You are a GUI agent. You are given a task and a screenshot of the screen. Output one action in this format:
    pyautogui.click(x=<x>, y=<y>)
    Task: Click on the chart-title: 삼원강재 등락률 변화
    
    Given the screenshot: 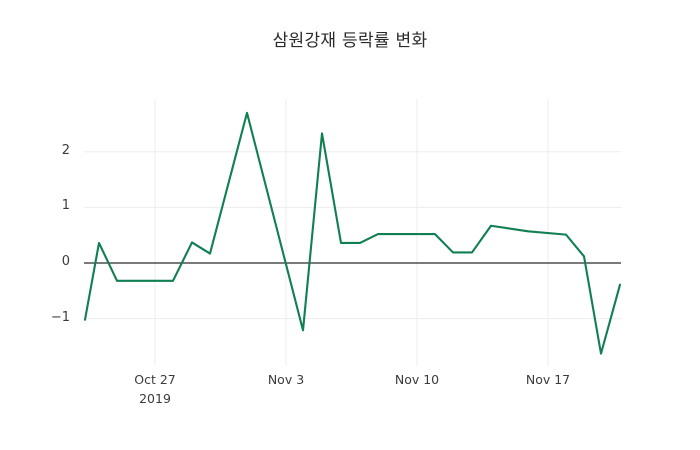 What is the action you would take?
    pyautogui.click(x=350, y=41)
    